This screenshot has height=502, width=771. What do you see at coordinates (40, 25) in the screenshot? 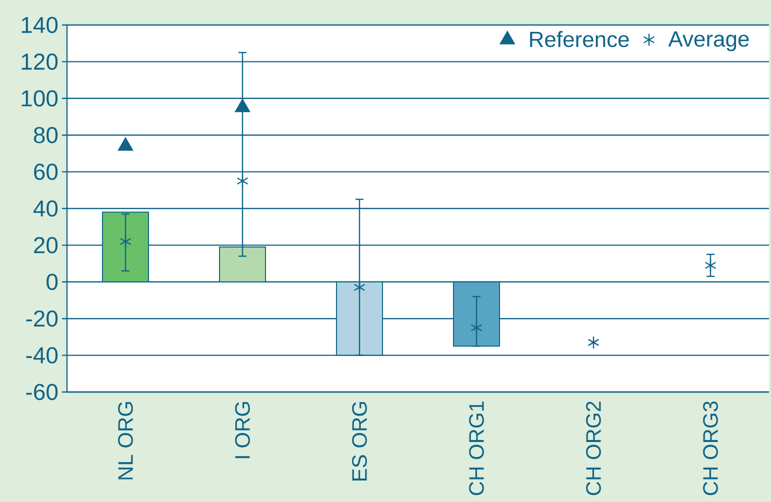
I see `y-tick-label: 140` at bounding box center [40, 25].